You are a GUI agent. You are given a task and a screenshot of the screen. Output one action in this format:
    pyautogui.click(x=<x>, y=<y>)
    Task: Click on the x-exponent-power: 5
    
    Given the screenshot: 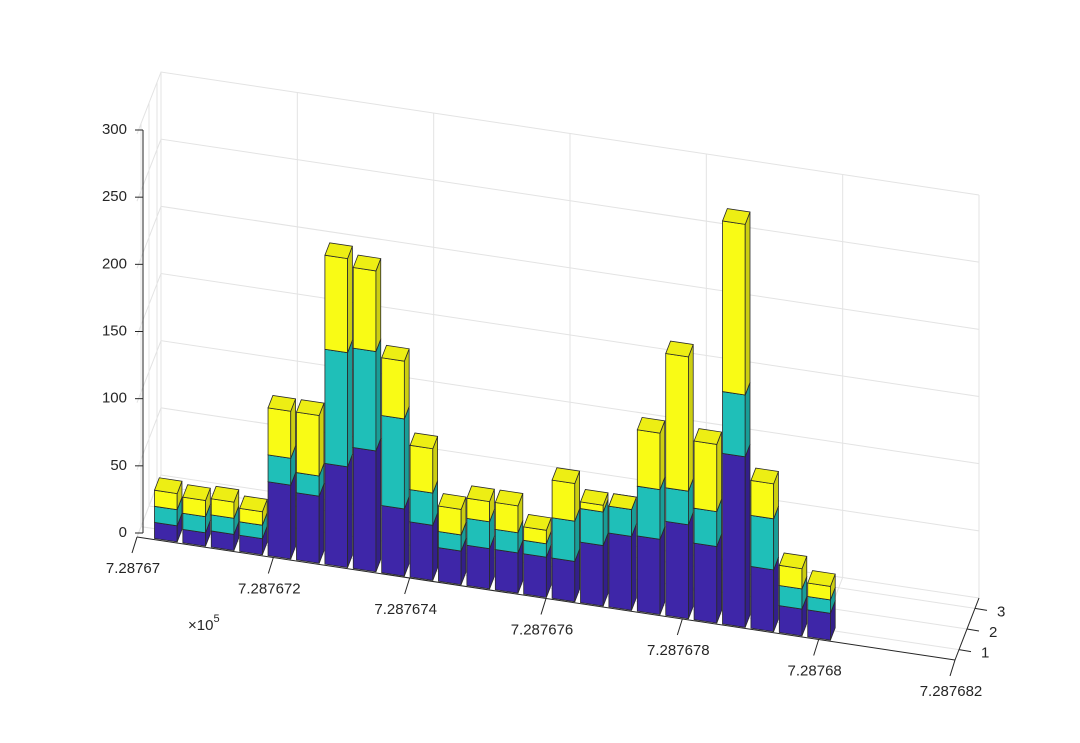 What is the action you would take?
    pyautogui.click(x=216, y=619)
    